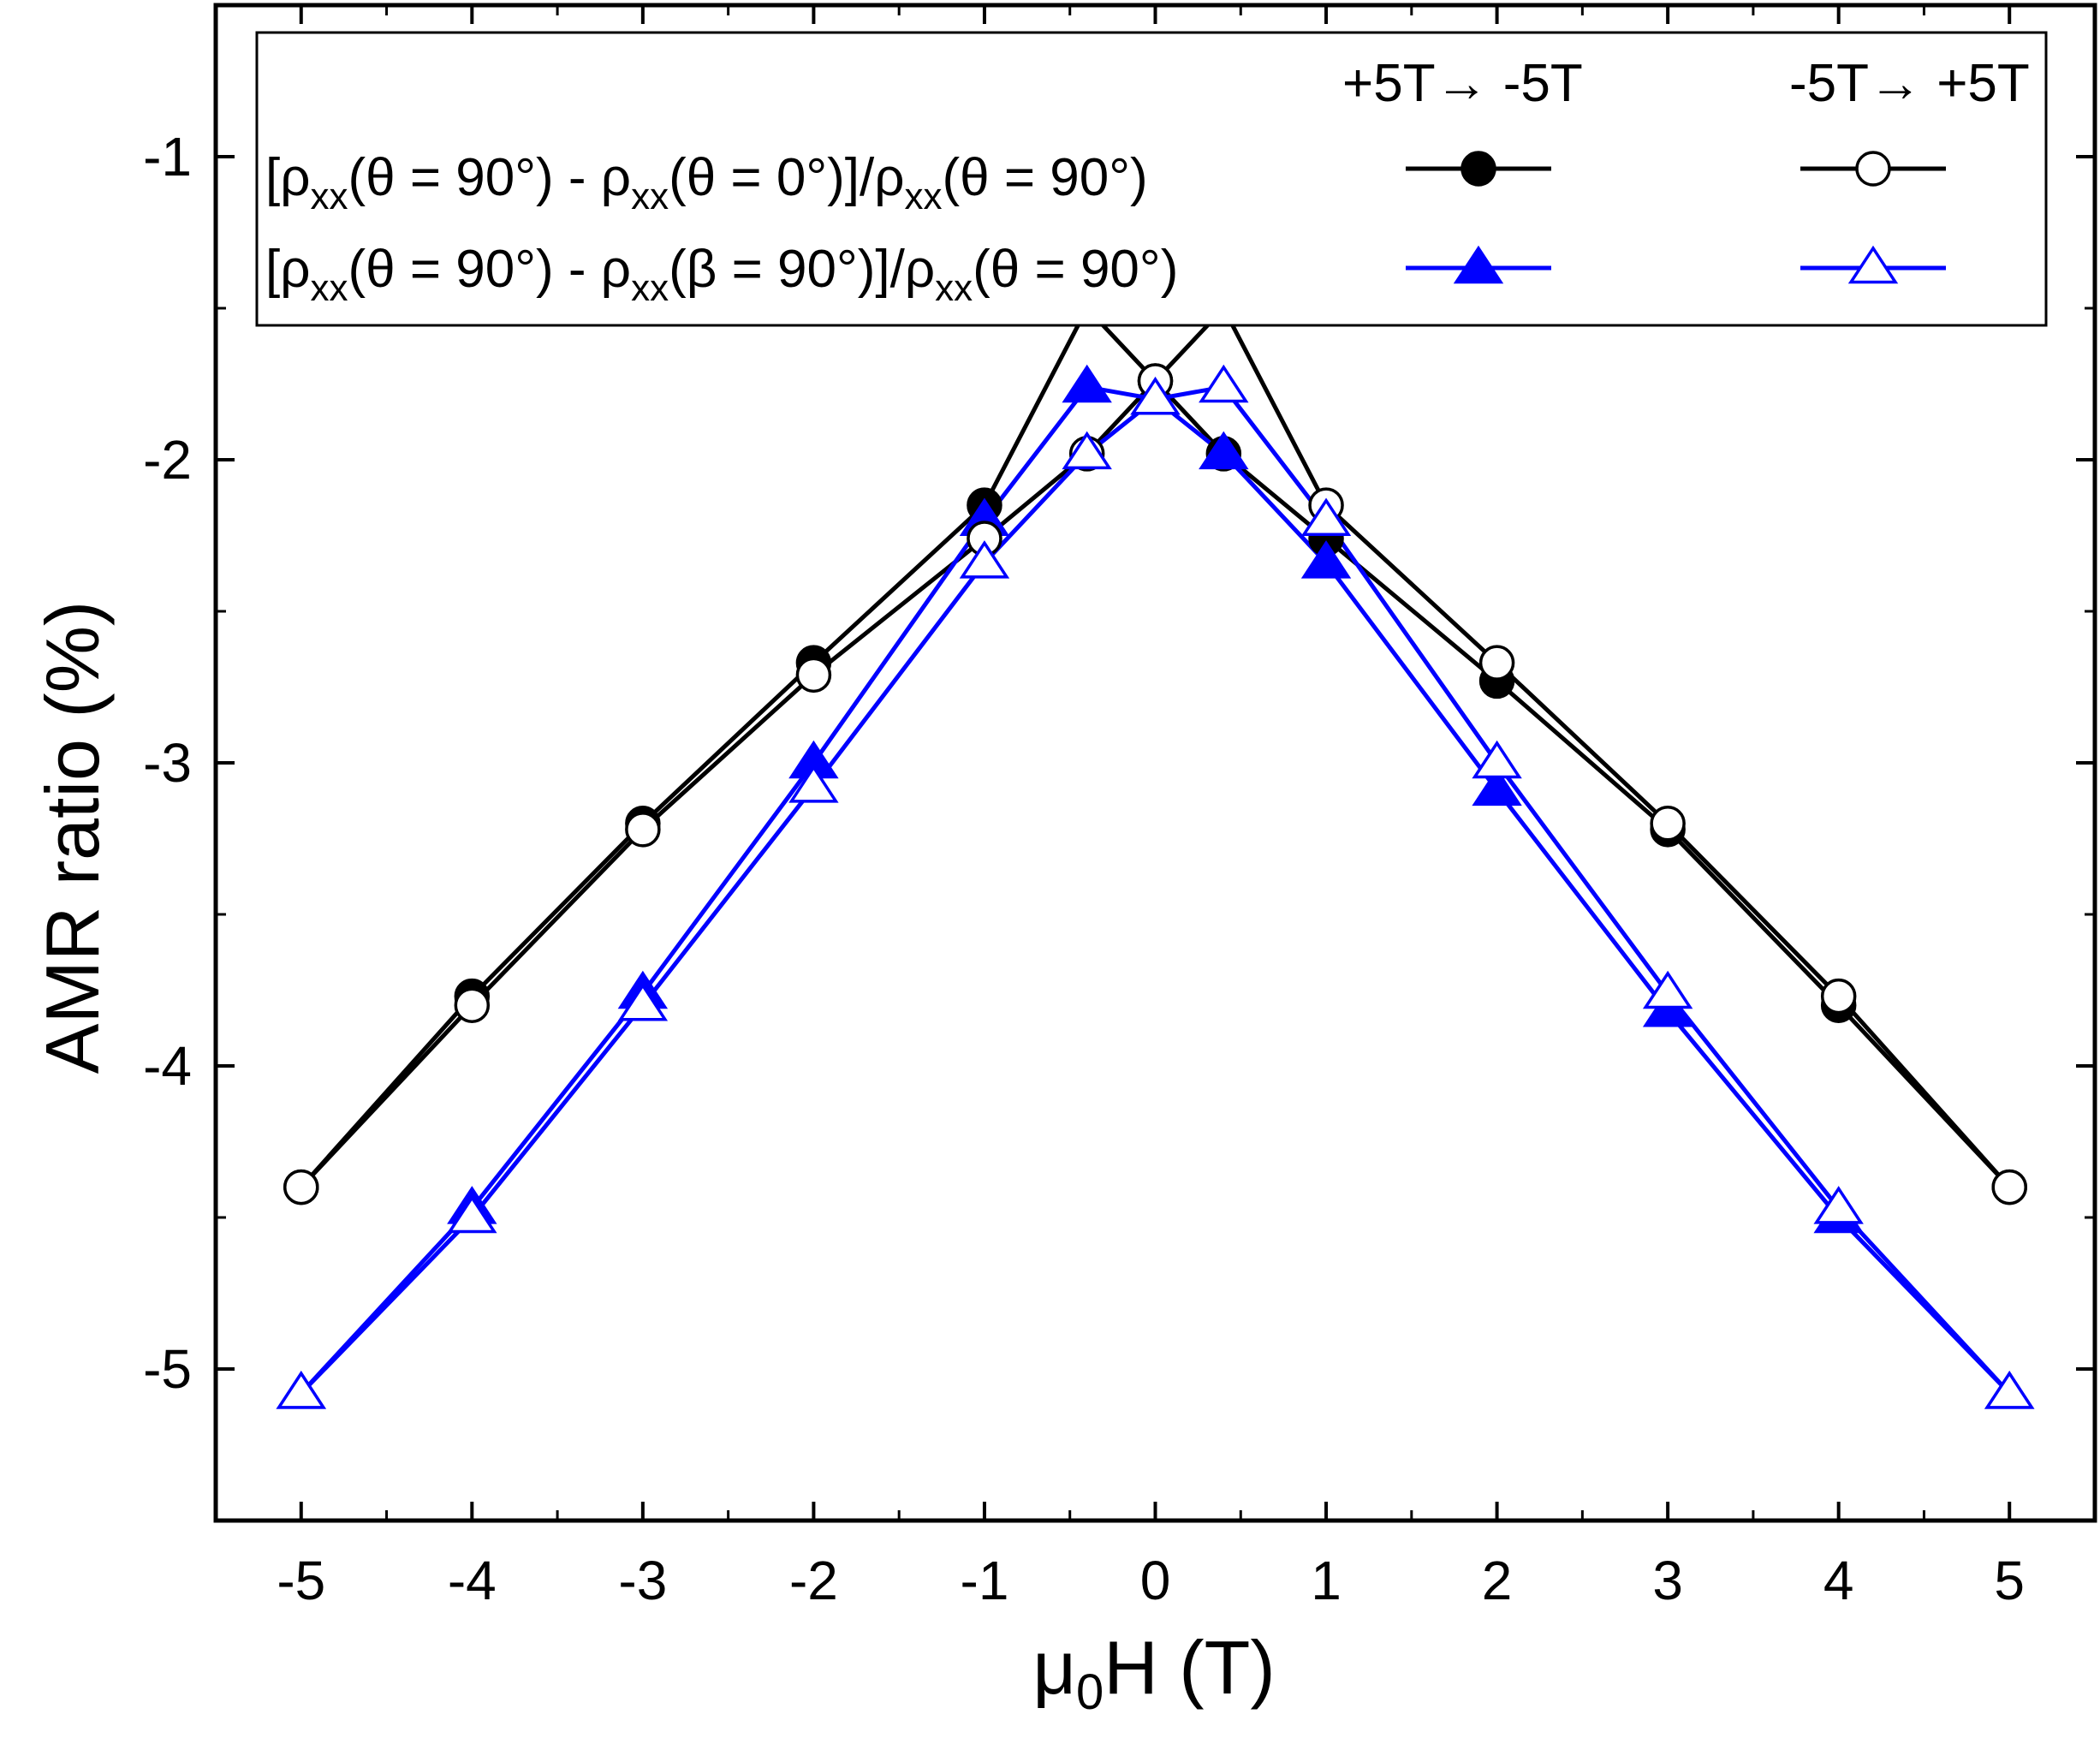 This screenshot has height=1738, width=2100. Describe the element at coordinates (301, 1581) in the screenshot. I see `x-tick-label: -5` at that location.